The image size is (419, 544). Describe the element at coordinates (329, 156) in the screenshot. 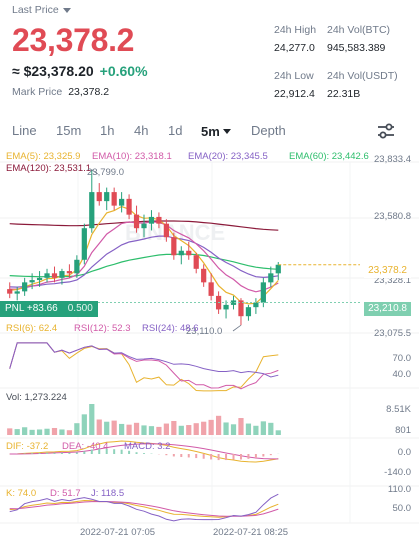

I see `ema60-legend: EMA(60): 23,442.6` at that location.